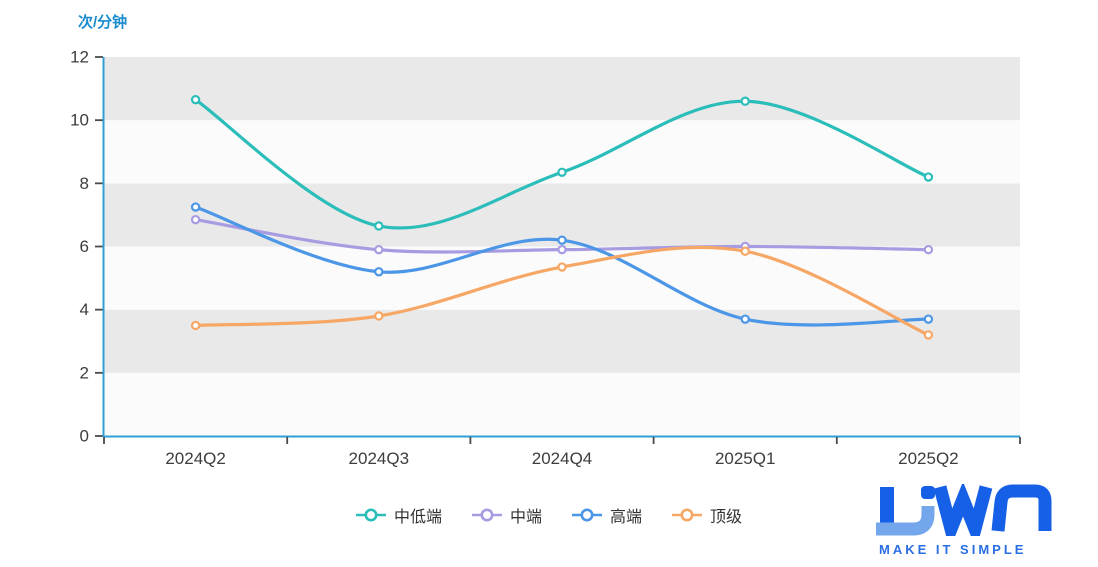 Image resolution: width=1098 pixels, height=567 pixels. I want to click on logo-letter-i-dot, so click(928, 492).